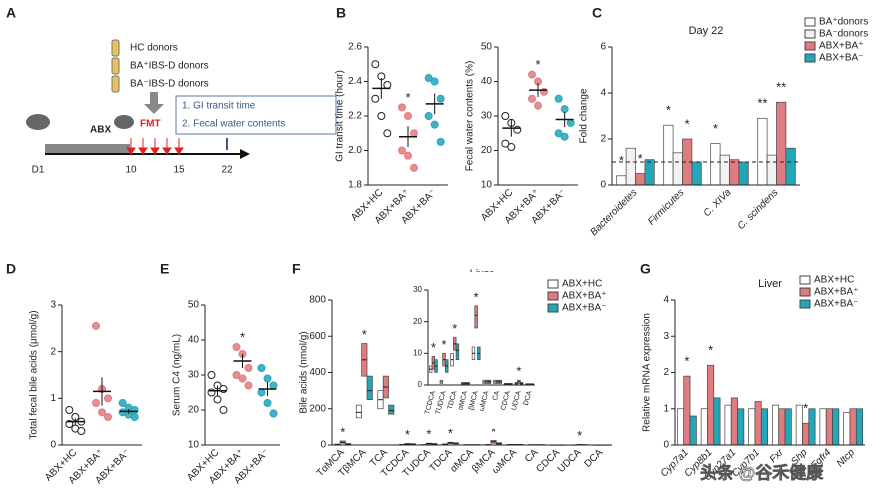  Describe the element at coordinates (706, 31) in the screenshot. I see `chart-title: Day 22` at that location.